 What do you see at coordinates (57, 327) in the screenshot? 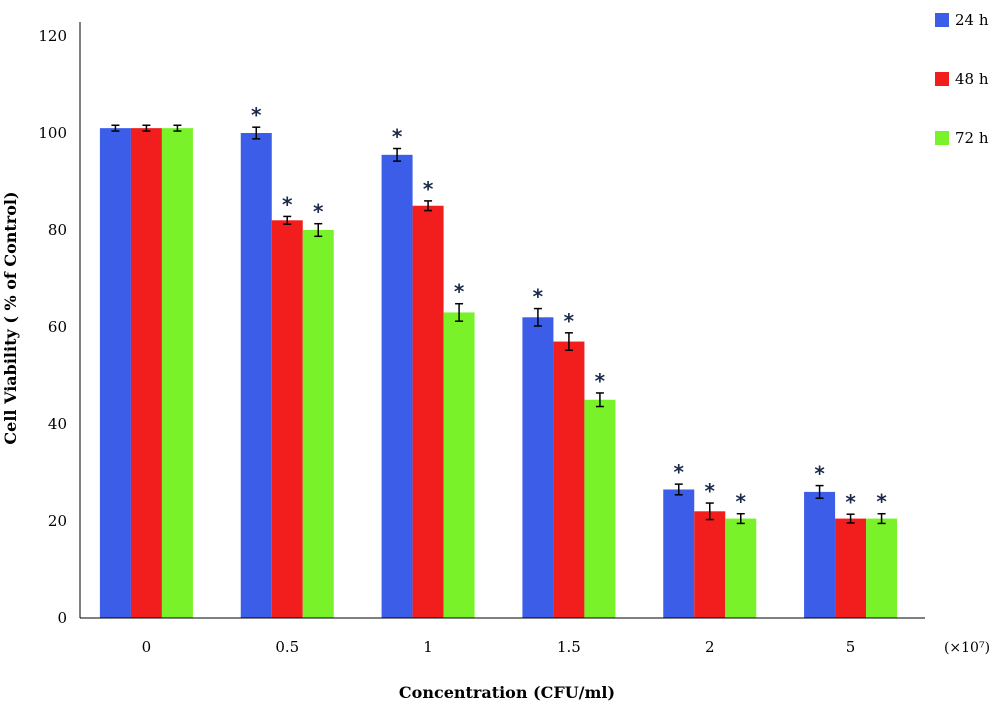
I see `y-tick-label: 60` at bounding box center [57, 327].